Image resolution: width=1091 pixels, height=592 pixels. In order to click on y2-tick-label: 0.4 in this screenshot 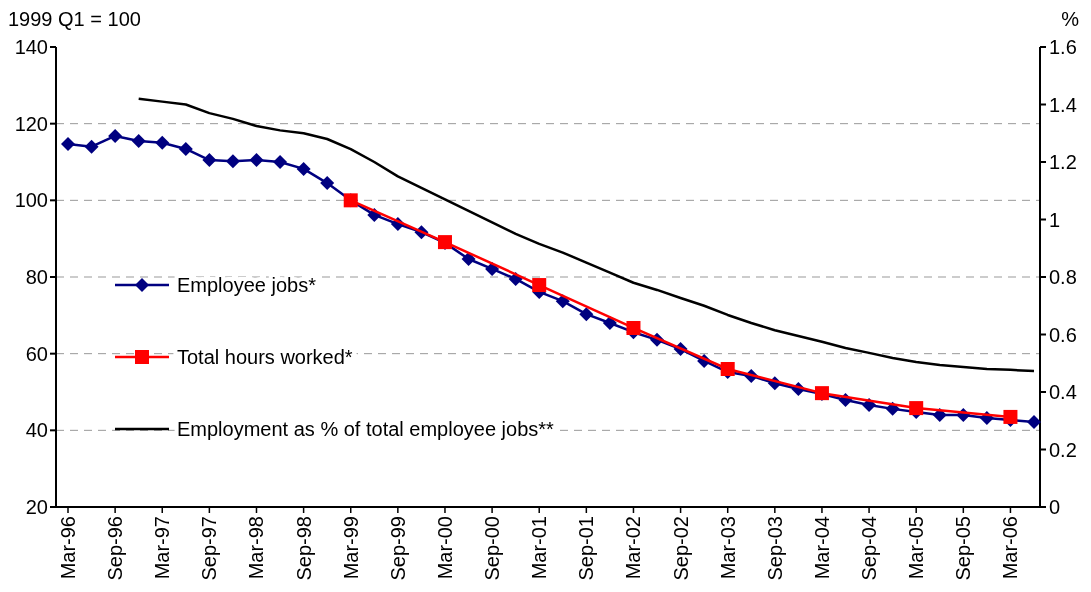, I will do `click(1063, 392)`.